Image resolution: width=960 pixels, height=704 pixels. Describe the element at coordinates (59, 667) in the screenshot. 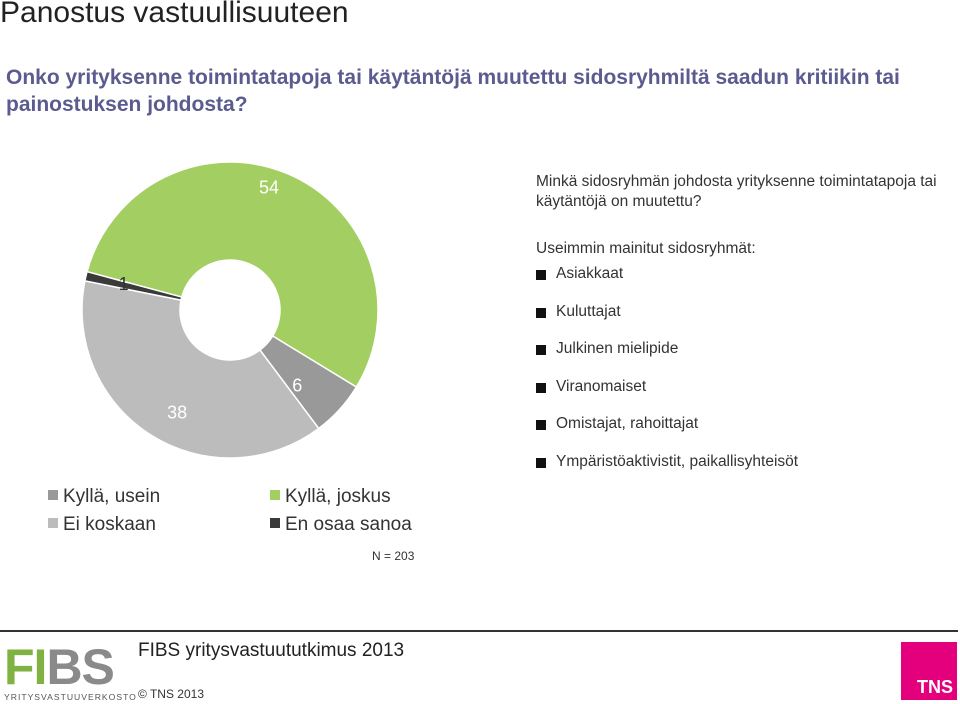

I see `fibs-logo-word: FIBS` at that location.